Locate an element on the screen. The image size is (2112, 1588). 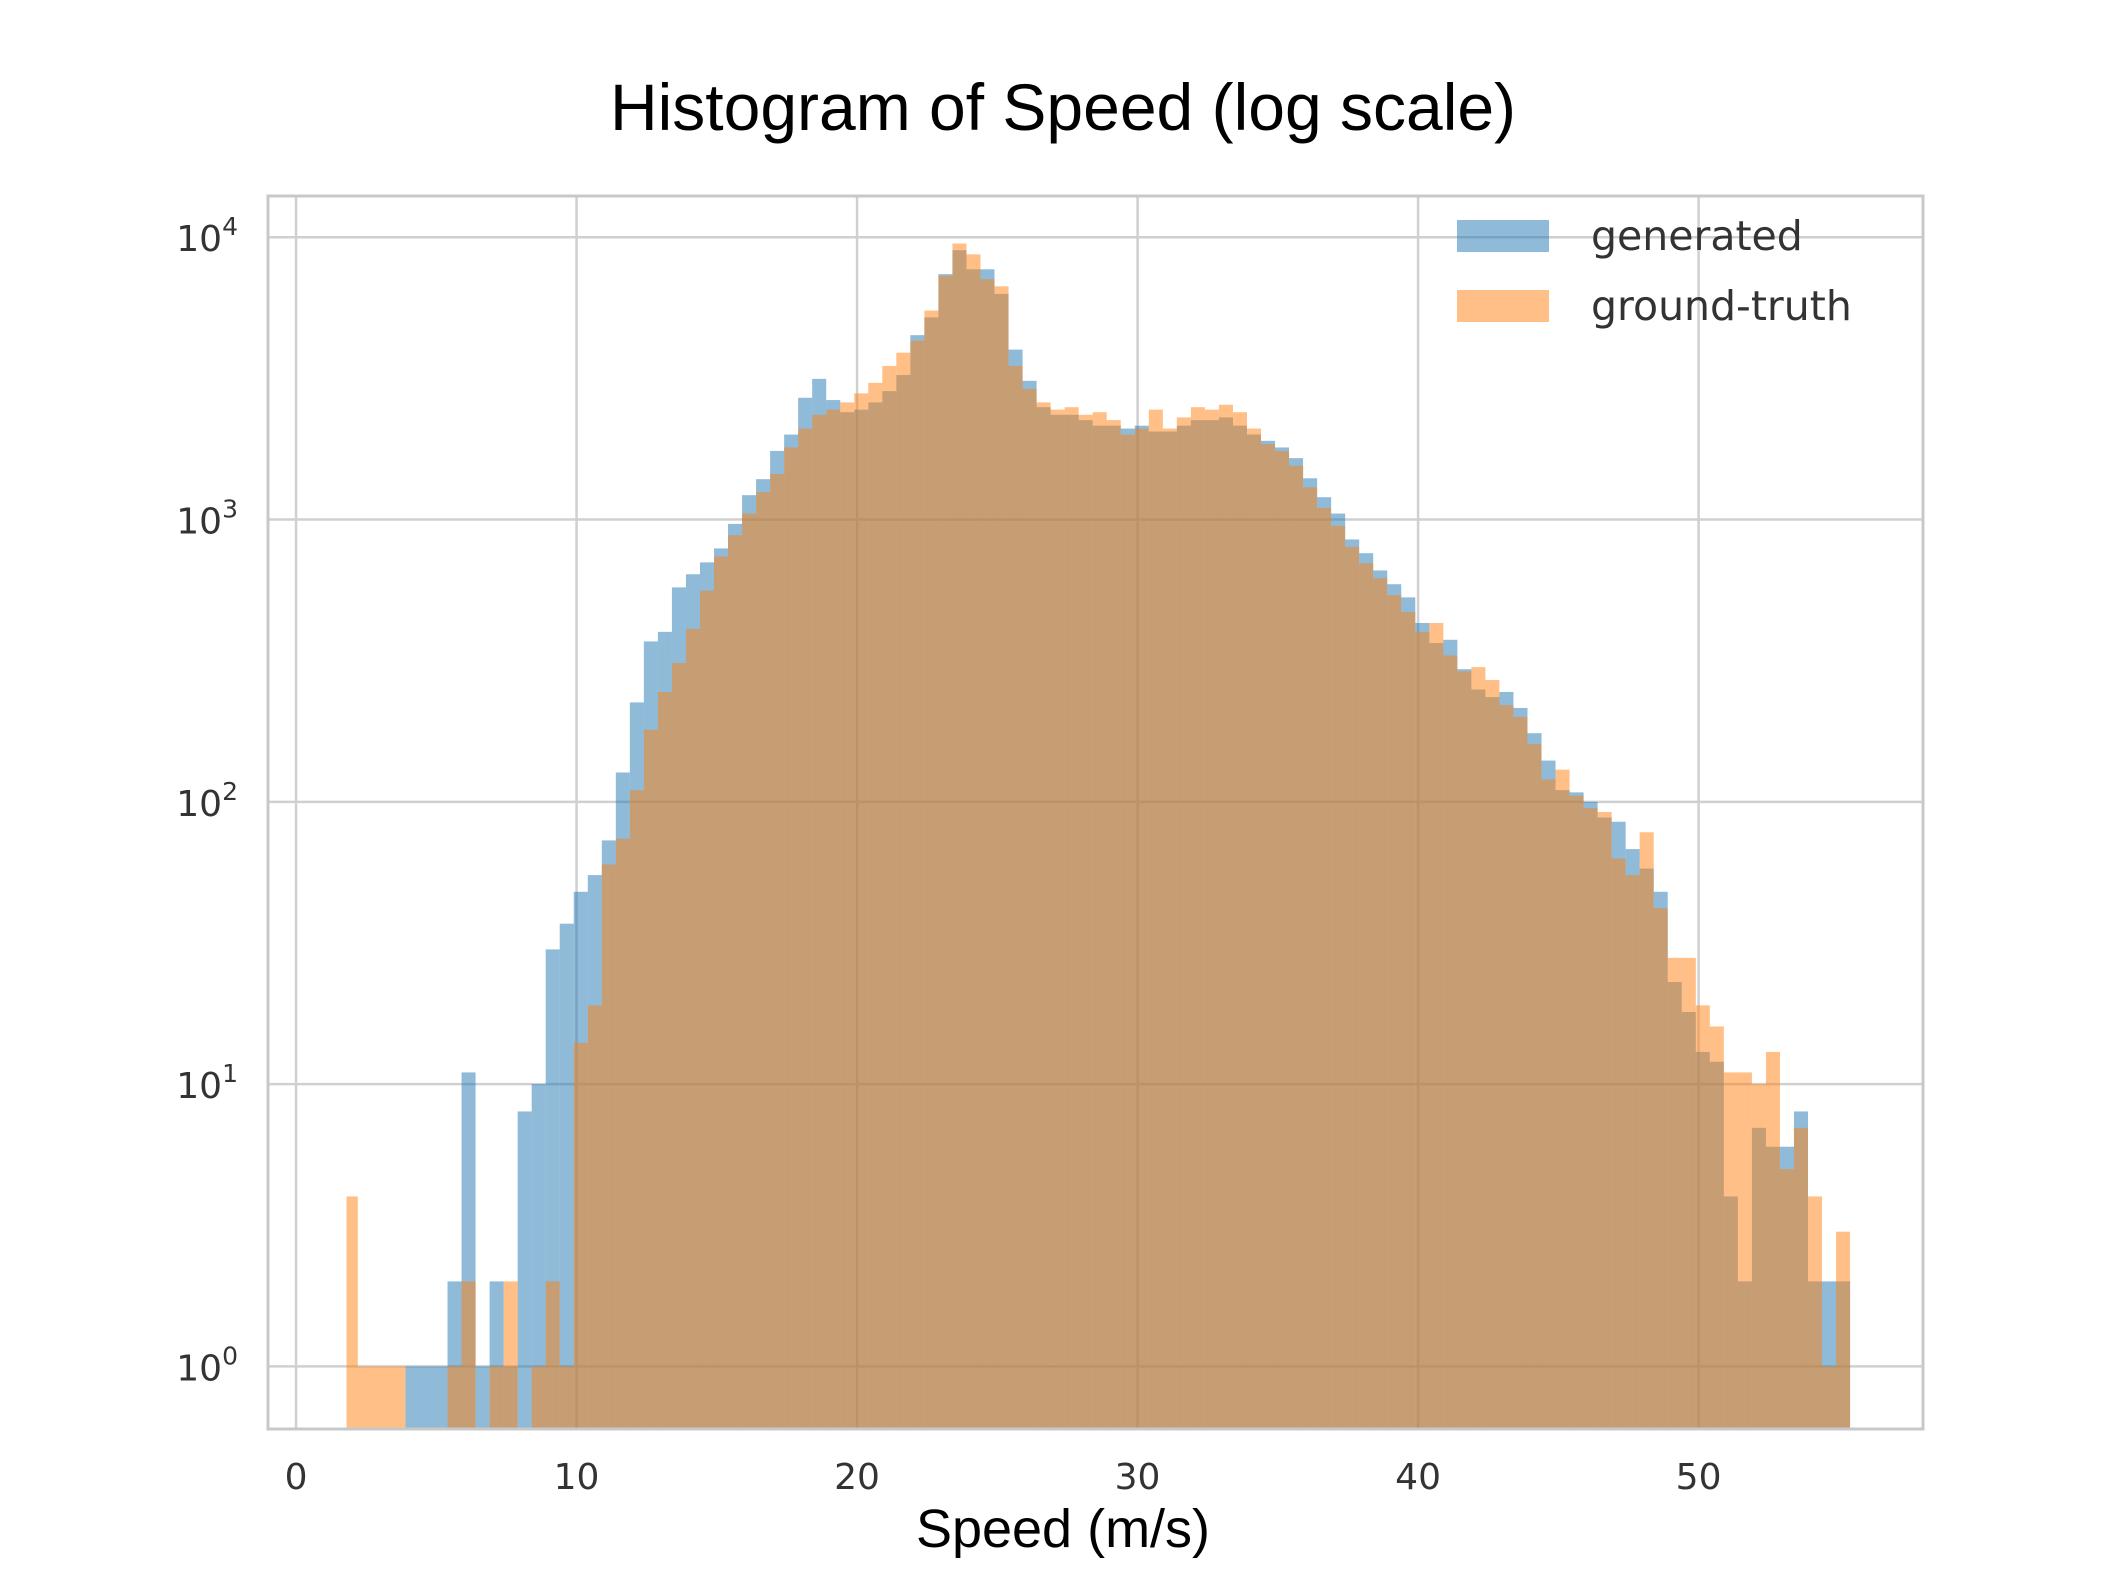
x-axis-ticks: 0 10 20 30 40 50 is located at coordinates (1003, 1477).